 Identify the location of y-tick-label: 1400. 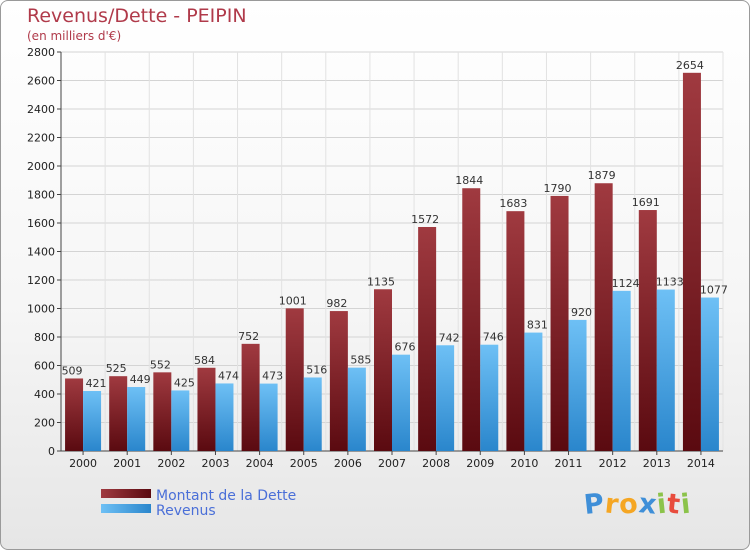
(41, 252).